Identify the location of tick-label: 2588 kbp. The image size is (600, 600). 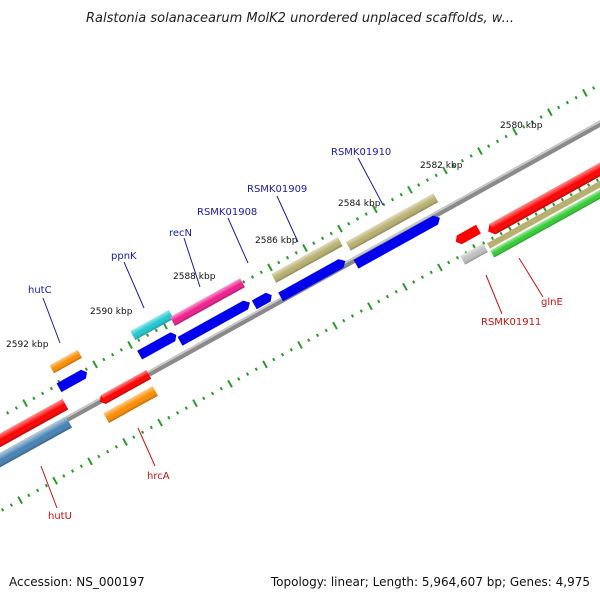
(194, 277).